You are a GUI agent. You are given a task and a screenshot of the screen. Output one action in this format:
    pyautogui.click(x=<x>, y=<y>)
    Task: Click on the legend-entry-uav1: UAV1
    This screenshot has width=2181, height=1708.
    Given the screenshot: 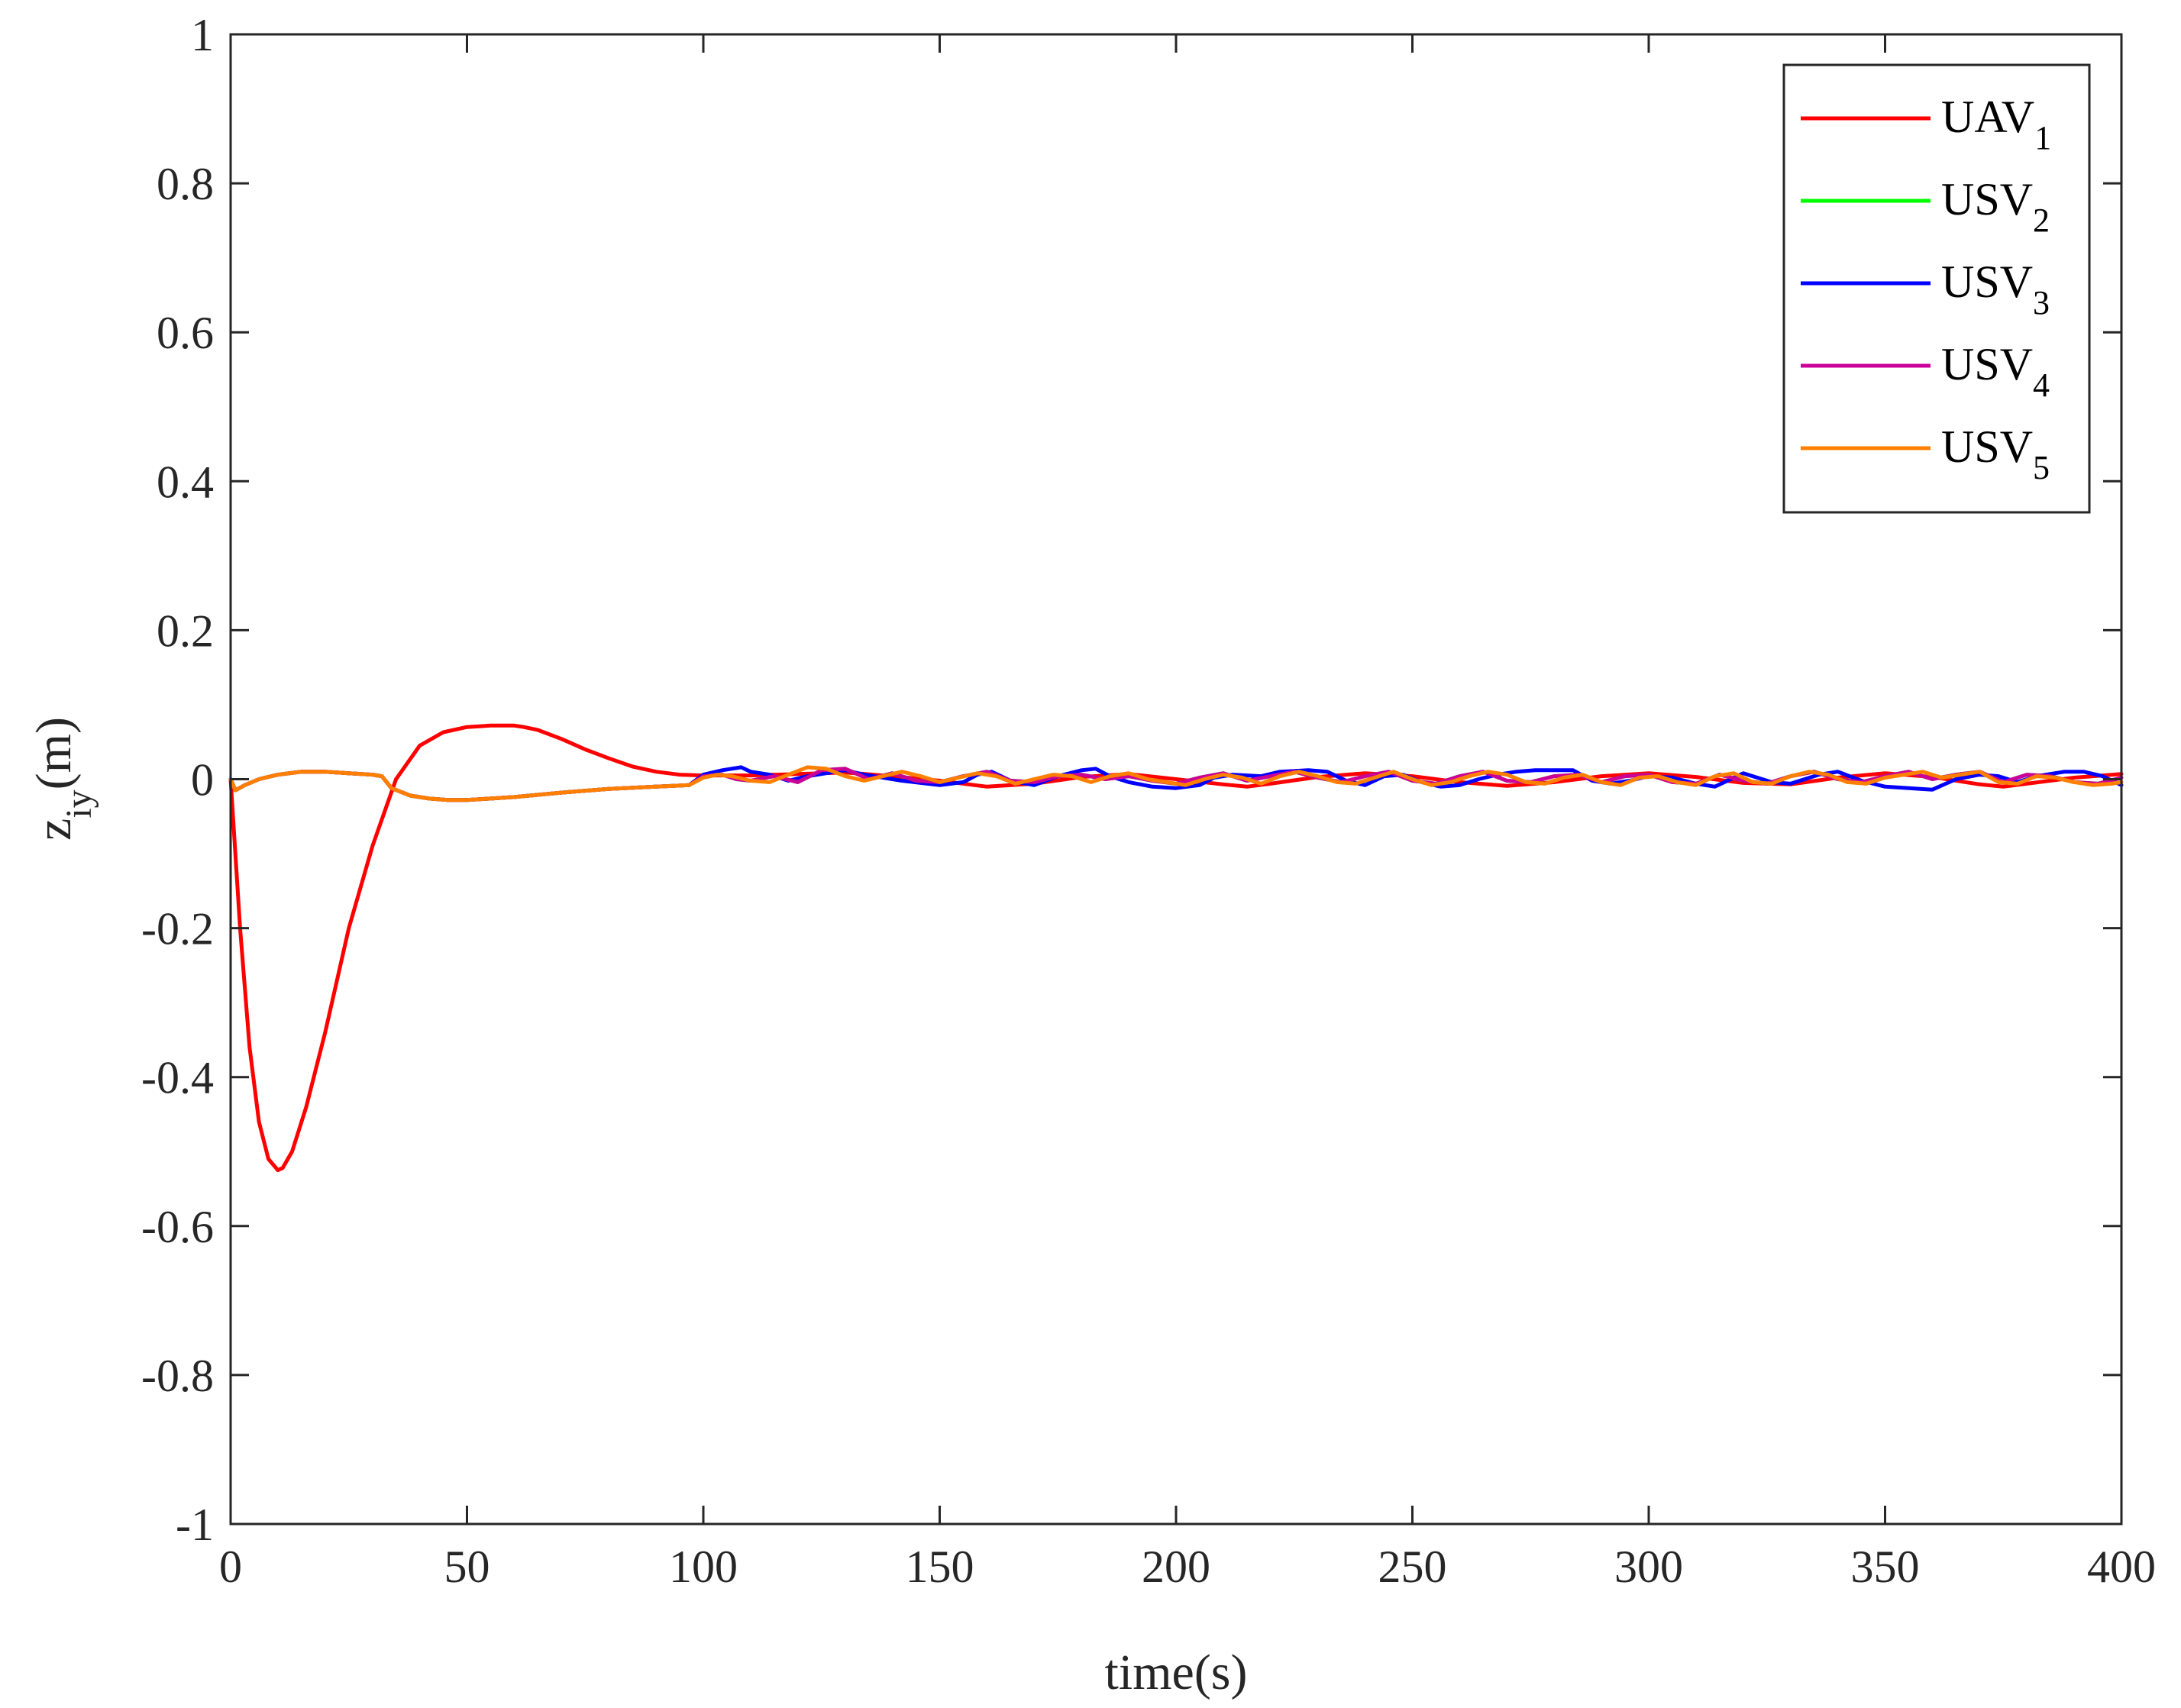 What is the action you would take?
    pyautogui.click(x=1926, y=124)
    